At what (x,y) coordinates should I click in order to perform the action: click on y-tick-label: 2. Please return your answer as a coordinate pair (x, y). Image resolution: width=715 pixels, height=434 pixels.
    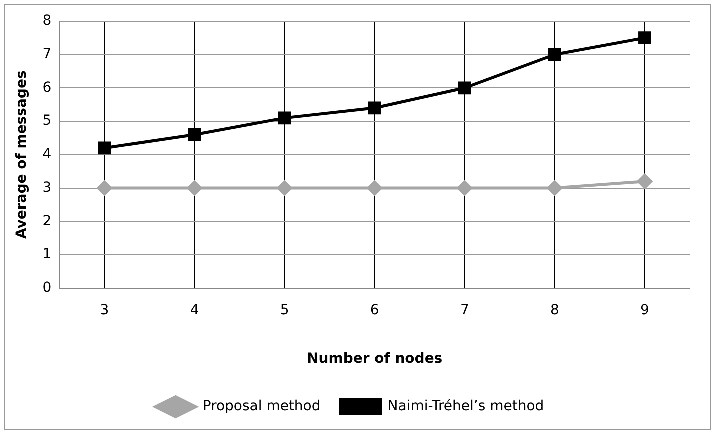
    Looking at the image, I should click on (47, 221).